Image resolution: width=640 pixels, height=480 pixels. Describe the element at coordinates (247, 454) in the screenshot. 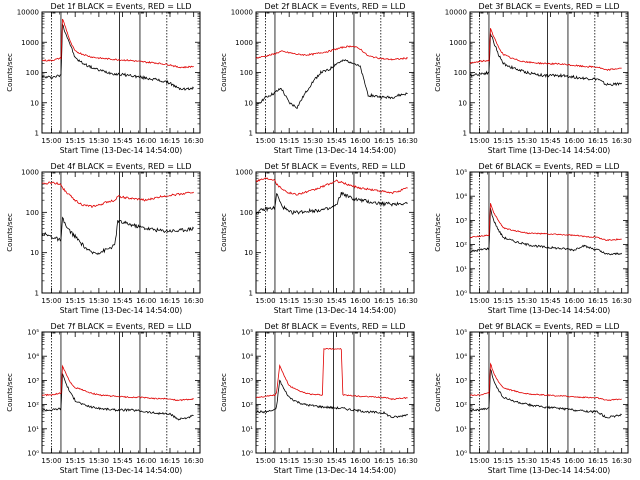

I see `y-tick-label: 10⁰` at that location.